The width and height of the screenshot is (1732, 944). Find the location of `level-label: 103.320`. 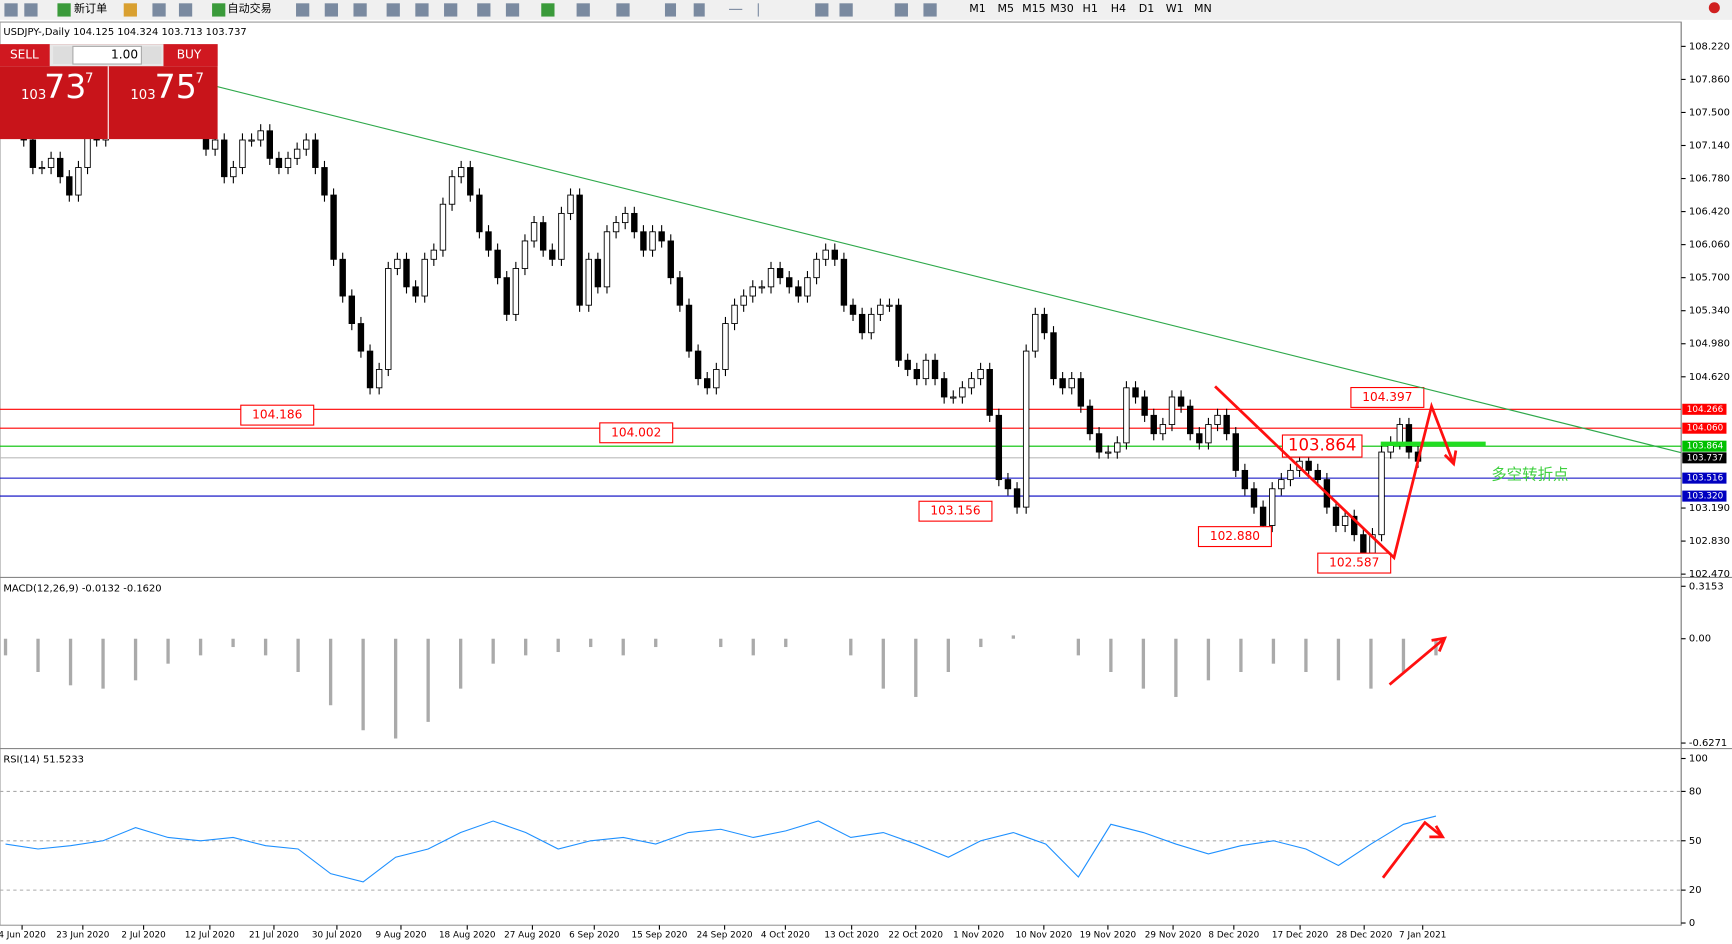

level-label: 103.320 is located at coordinates (1705, 497).